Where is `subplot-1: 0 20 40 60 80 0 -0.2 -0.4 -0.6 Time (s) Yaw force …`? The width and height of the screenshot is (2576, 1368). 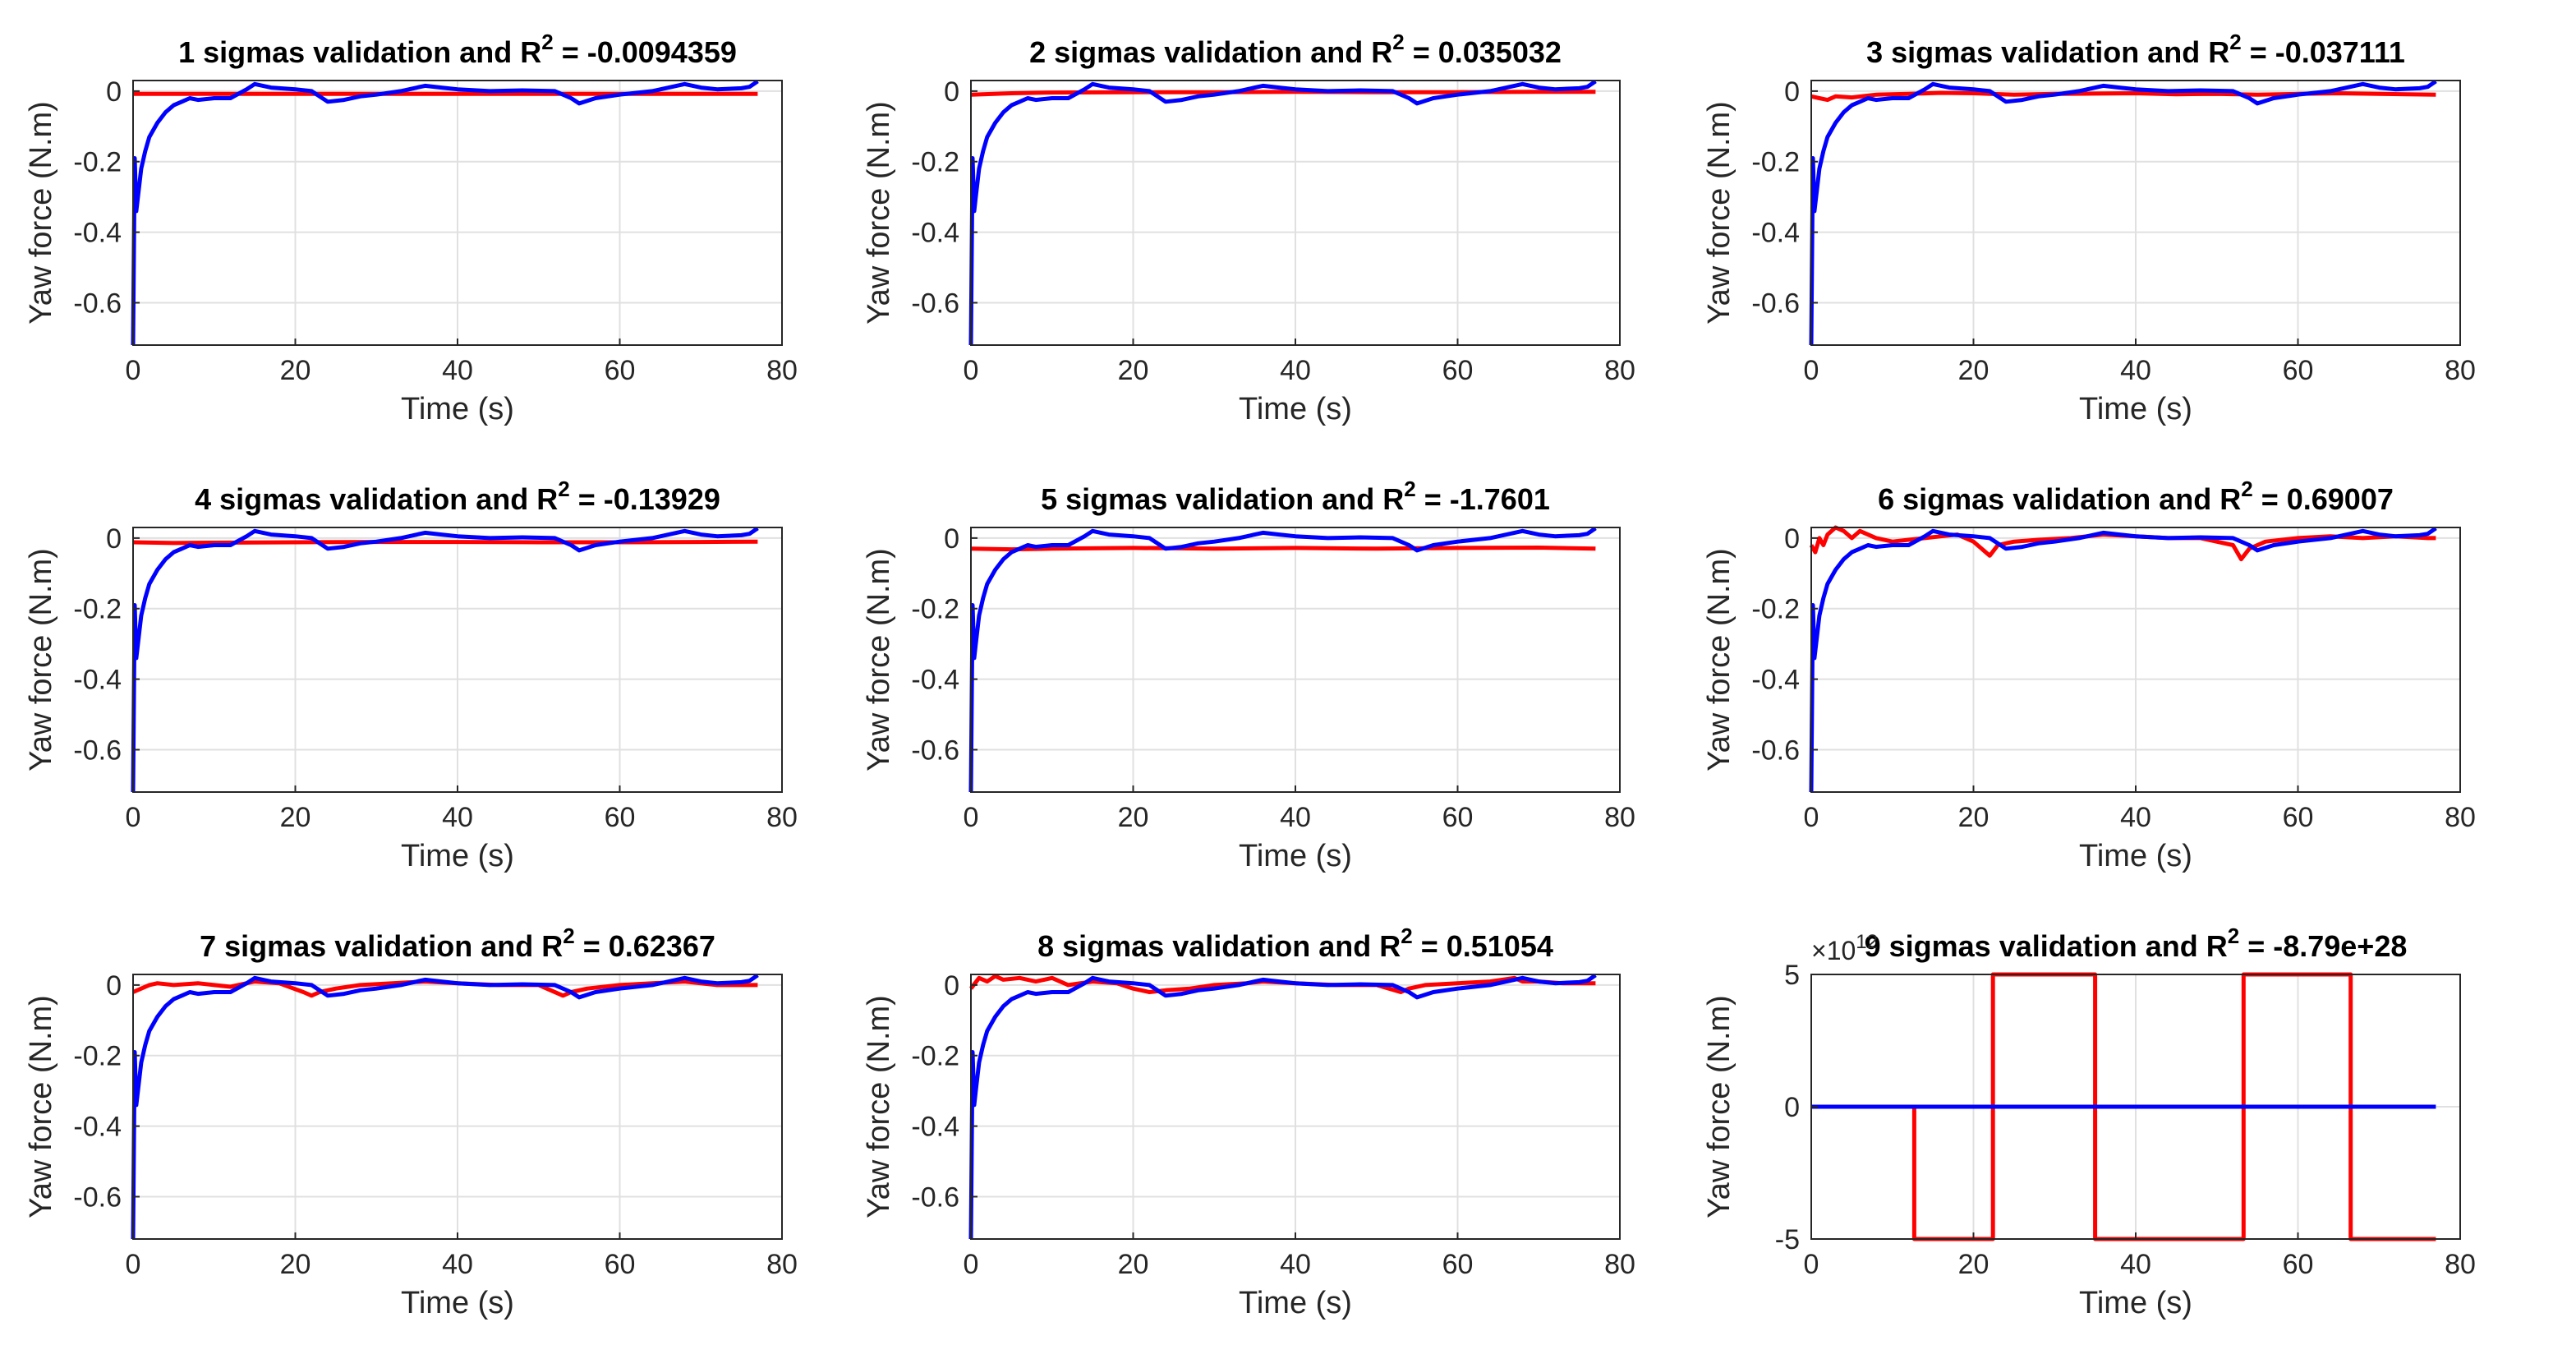 subplot-1: 0 20 40 60 80 0 -0.2 -0.4 -0.6 Time (s) Yaw force … is located at coordinates (411, 228).